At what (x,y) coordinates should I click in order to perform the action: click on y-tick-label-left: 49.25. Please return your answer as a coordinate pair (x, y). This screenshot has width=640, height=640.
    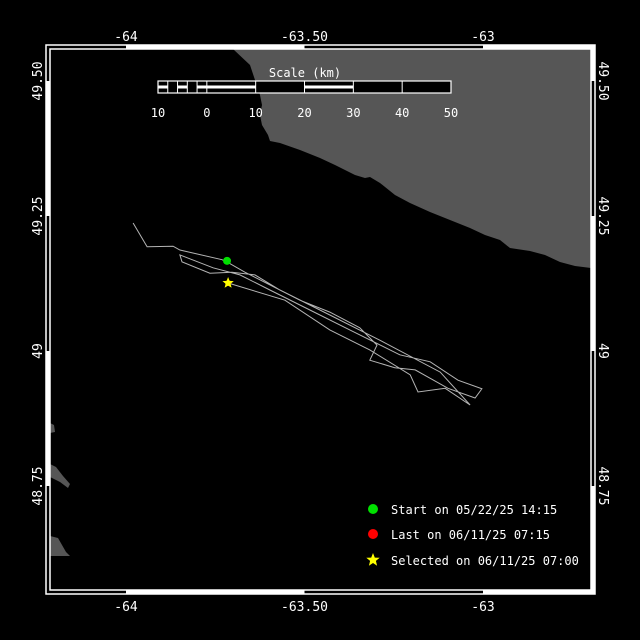
    Looking at the image, I should click on (38, 215).